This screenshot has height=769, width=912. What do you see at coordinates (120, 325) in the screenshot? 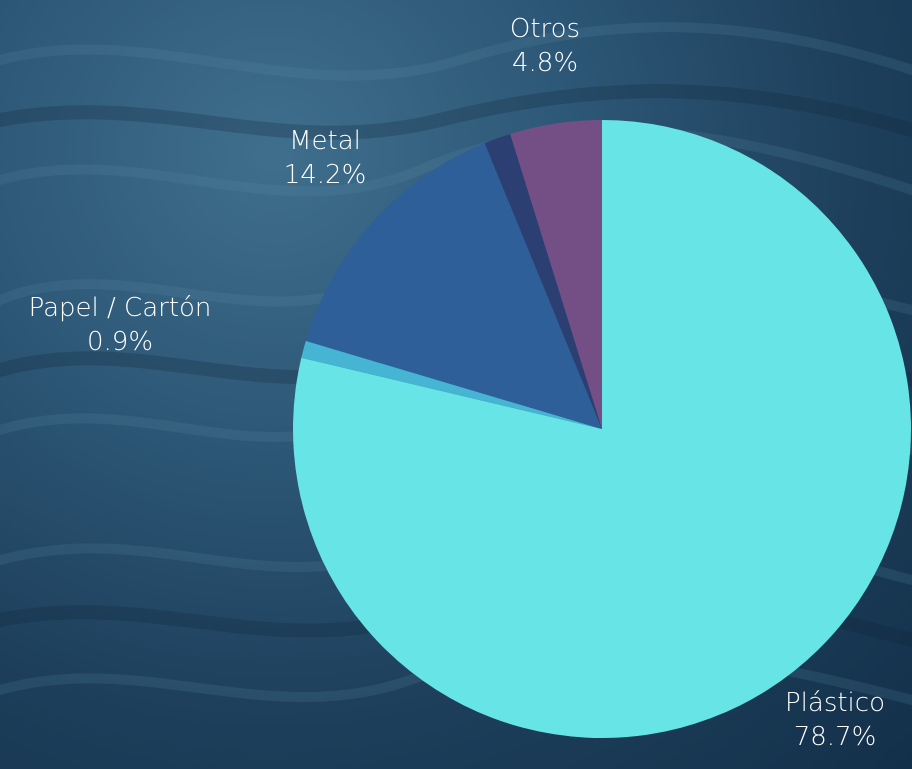
I see `slice-label-papel: Papel / Cartón 0.9%` at bounding box center [120, 325].